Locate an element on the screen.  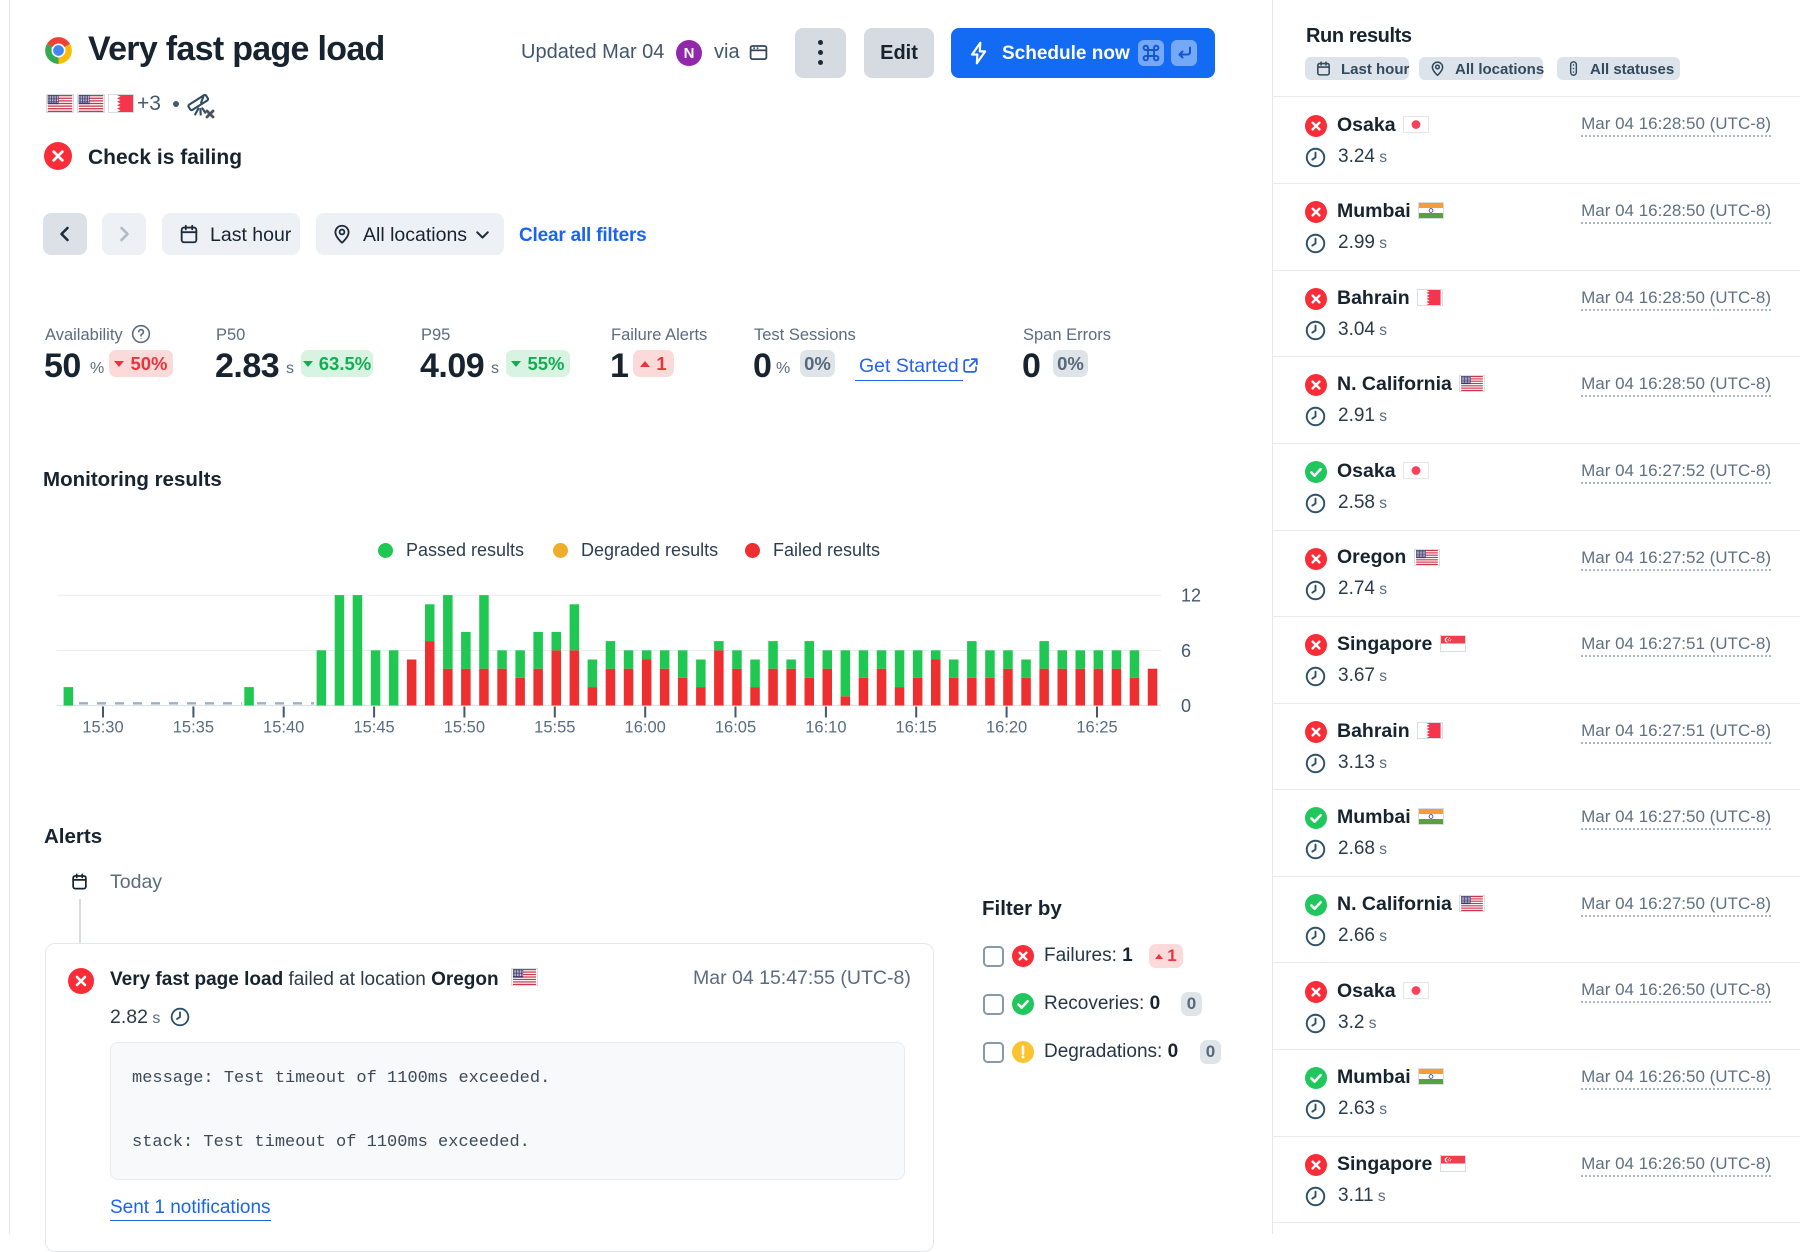
svg-text: 15:45 is located at coordinates (373, 728).